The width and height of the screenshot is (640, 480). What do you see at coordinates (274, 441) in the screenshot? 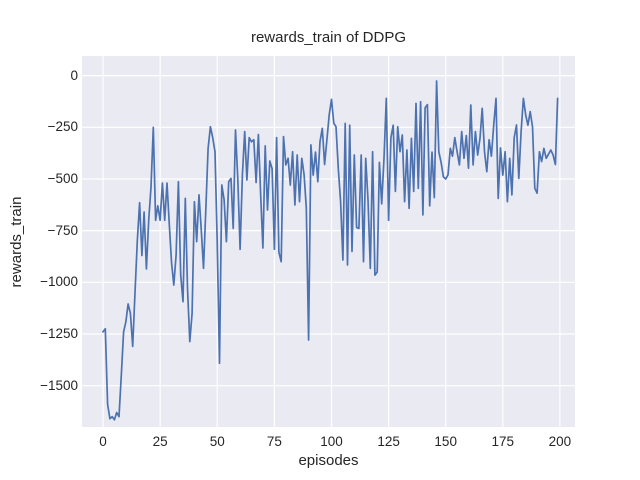
I see `x-tick-label: 75` at bounding box center [274, 441].